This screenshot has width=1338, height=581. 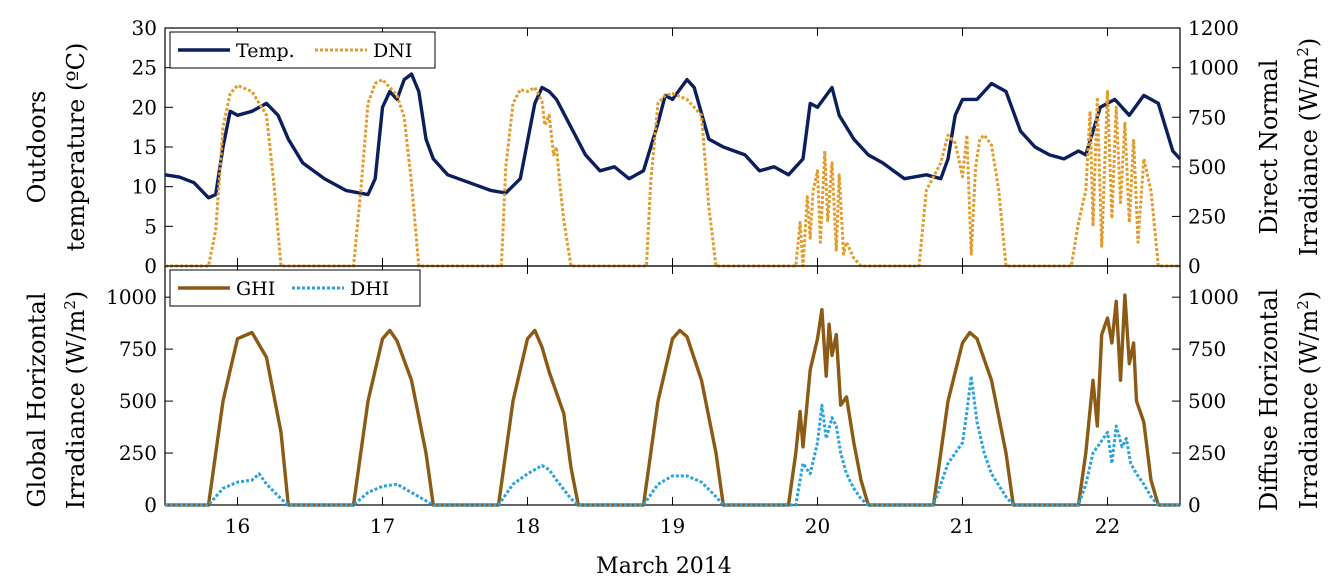 What do you see at coordinates (962, 526) in the screenshot?
I see `x-tick-label: 21` at bounding box center [962, 526].